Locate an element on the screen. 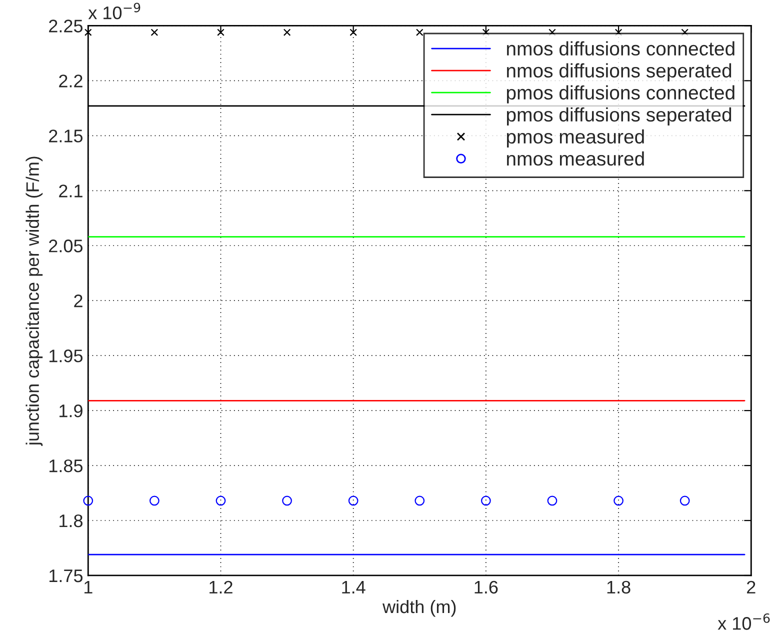  legend-label: pmos diffusions connected is located at coordinates (620, 94).